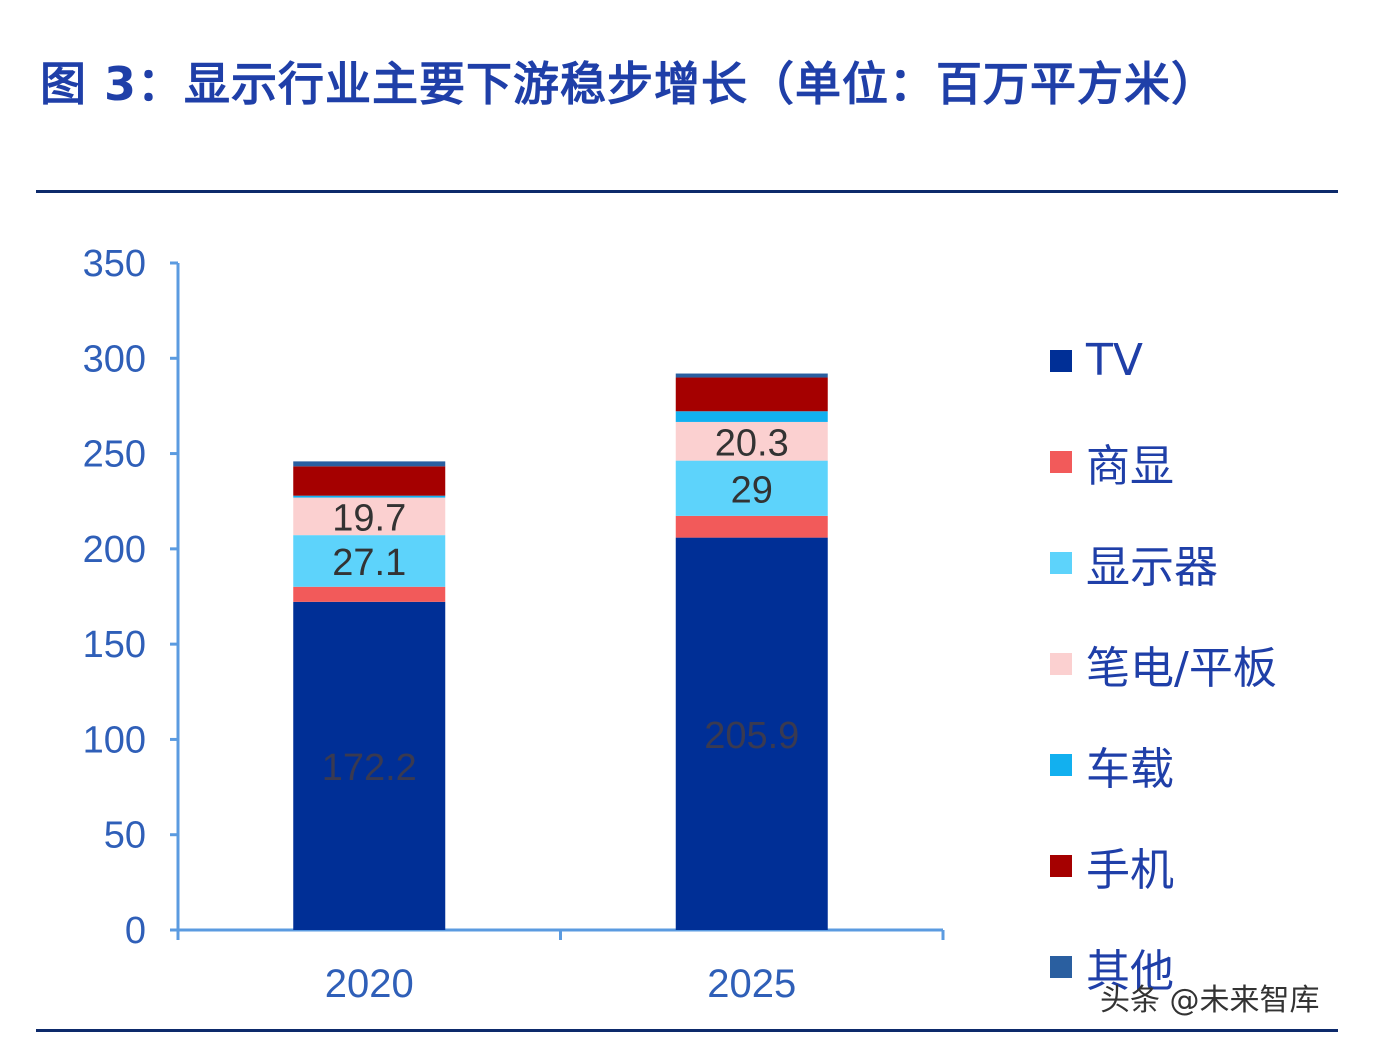 This screenshot has height=1042, width=1382. Describe the element at coordinates (1210, 1000) in the screenshot. I see `watermark: 头条 @未来智库` at that location.